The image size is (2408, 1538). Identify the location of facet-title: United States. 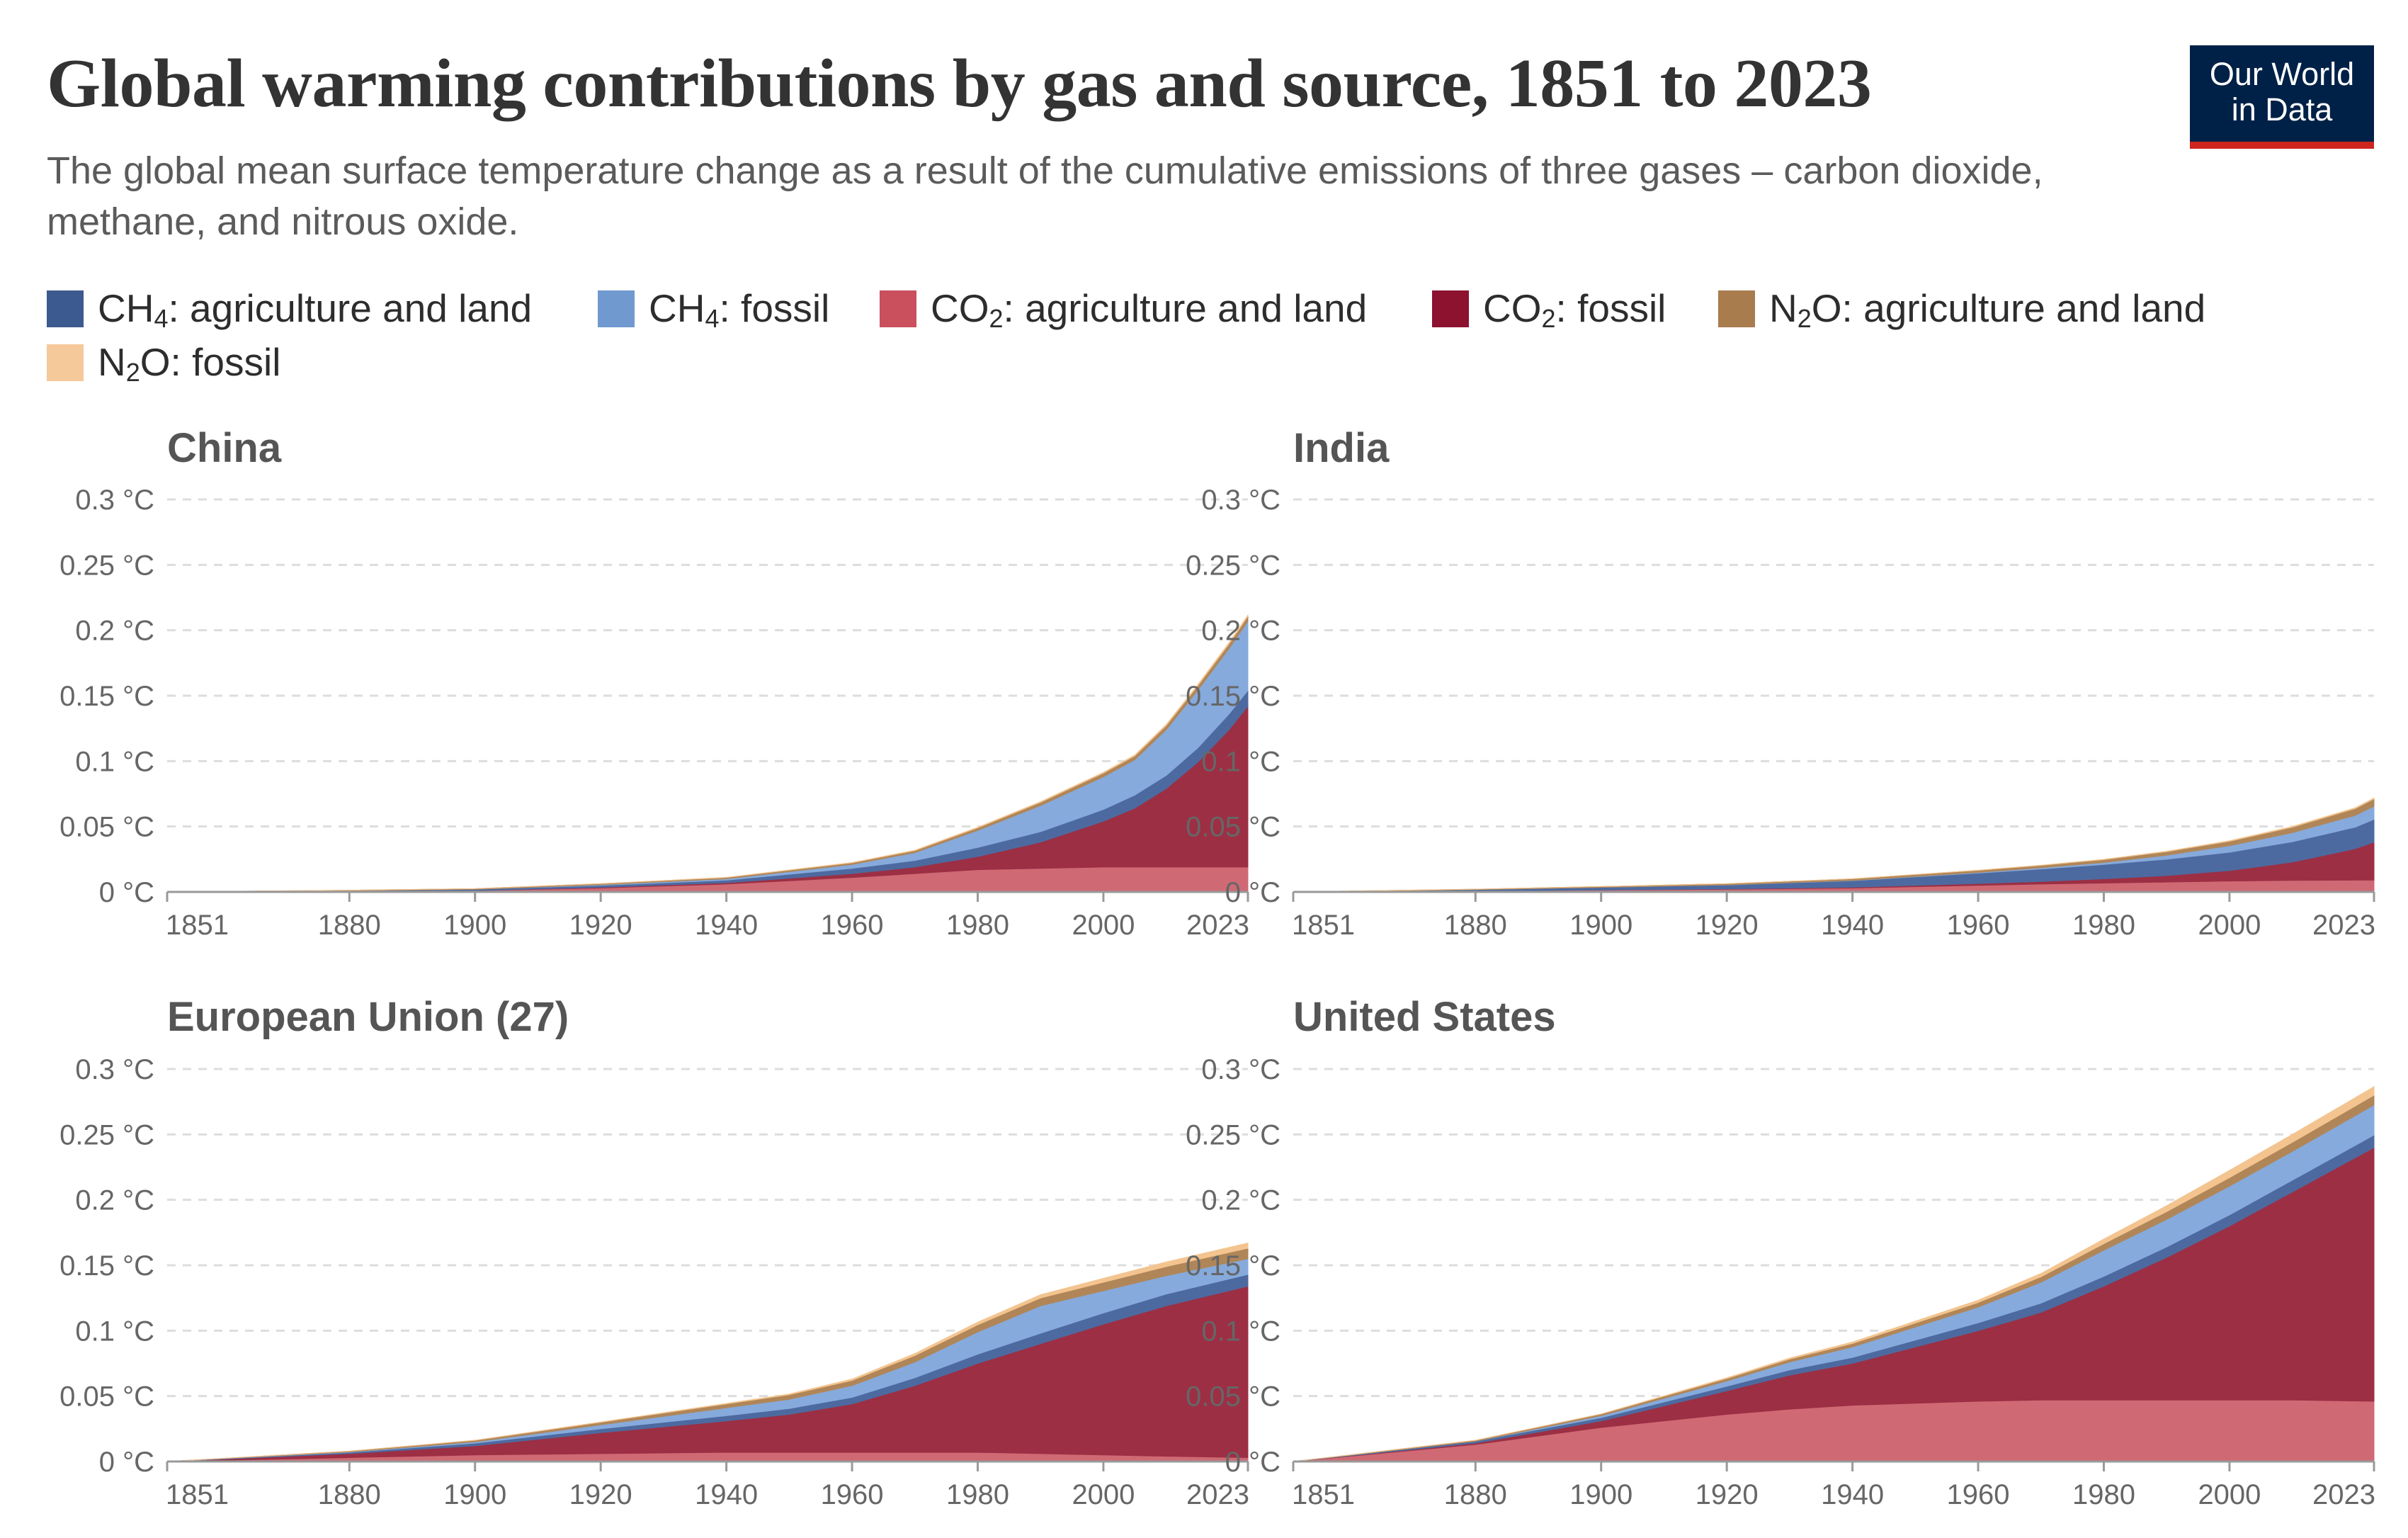
(1424, 1017).